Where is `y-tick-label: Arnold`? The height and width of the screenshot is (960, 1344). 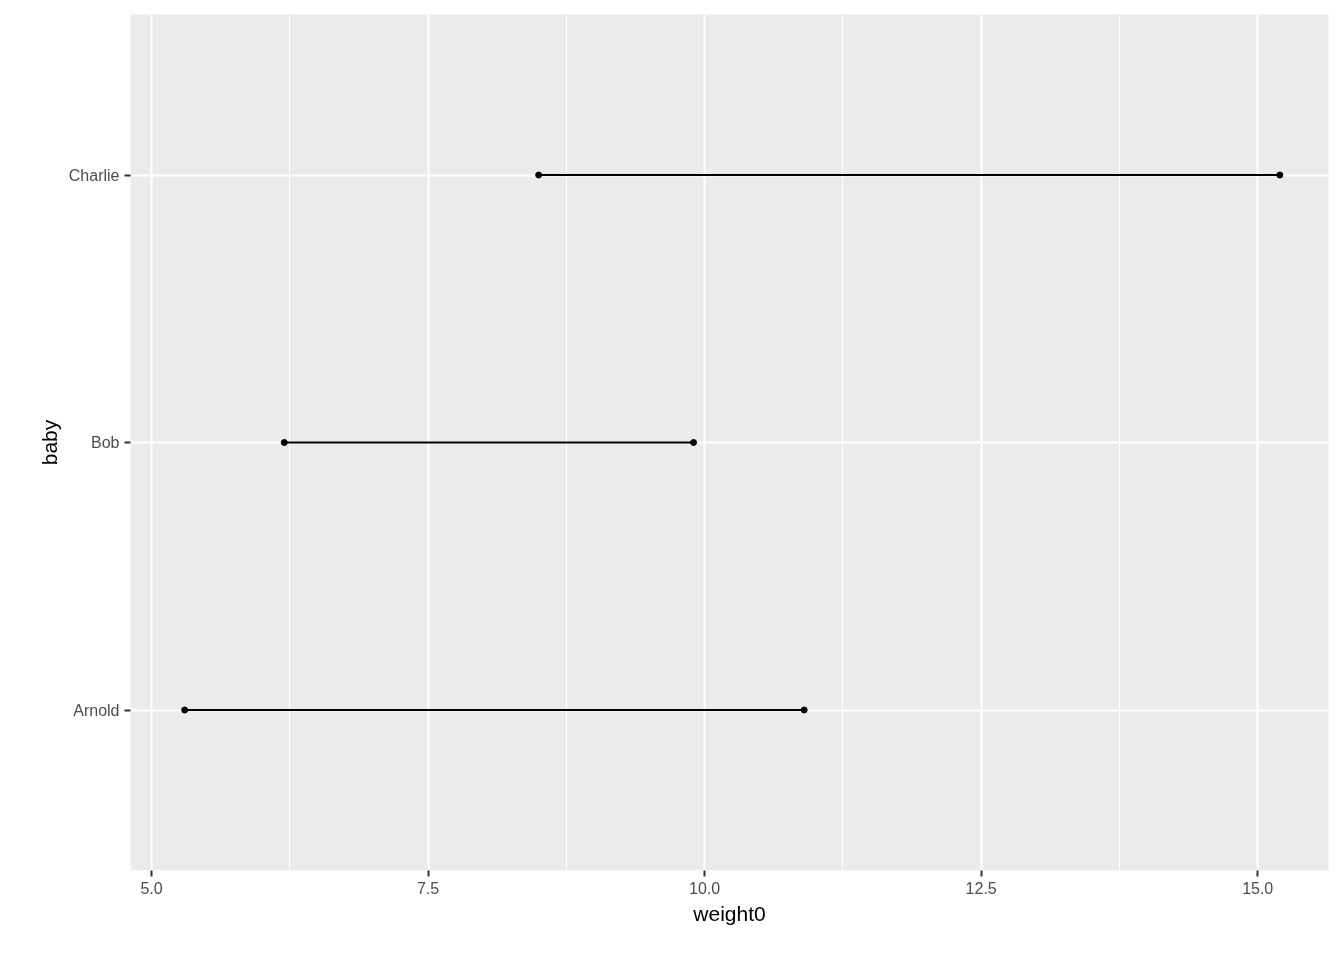 y-tick-label: Arnold is located at coordinates (96, 710).